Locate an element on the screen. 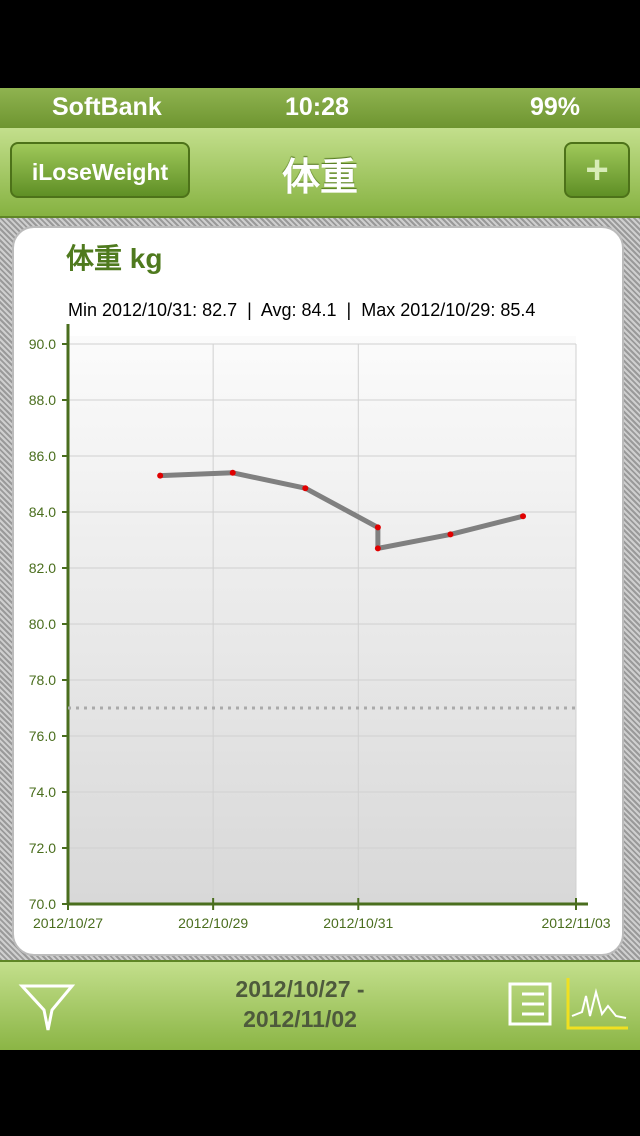 The image size is (640, 1136). x-tick-label: 2012/11/03 is located at coordinates (575, 923).